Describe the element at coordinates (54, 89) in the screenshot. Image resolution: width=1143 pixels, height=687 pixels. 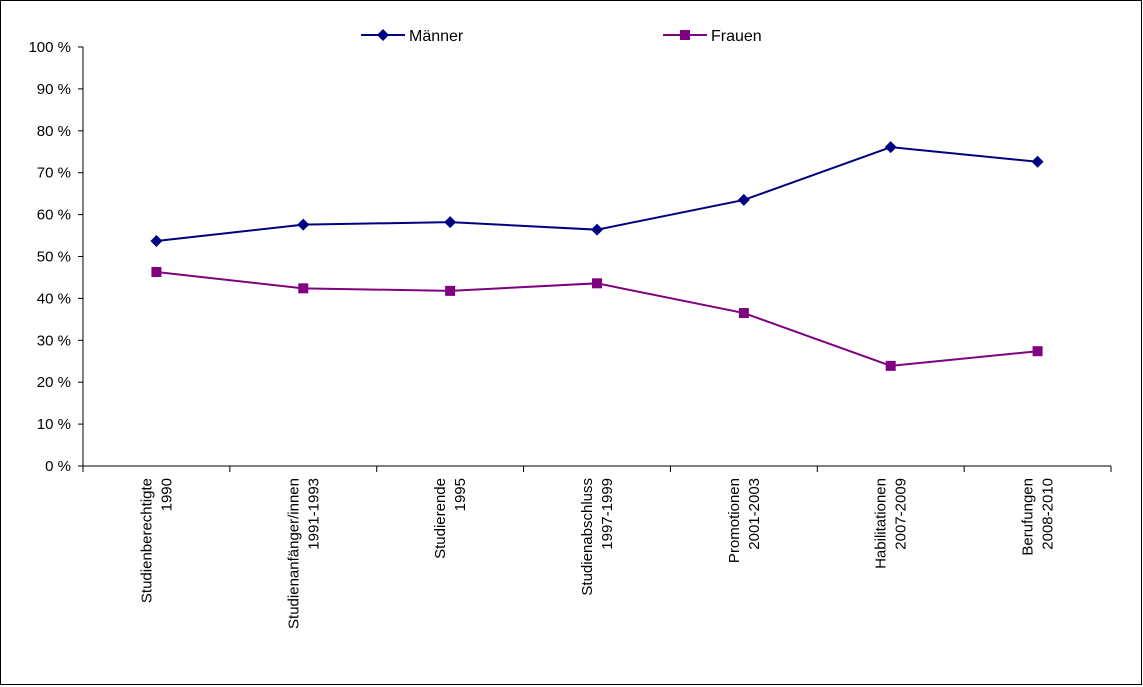
I see `y-tick-label: 90 %` at that location.